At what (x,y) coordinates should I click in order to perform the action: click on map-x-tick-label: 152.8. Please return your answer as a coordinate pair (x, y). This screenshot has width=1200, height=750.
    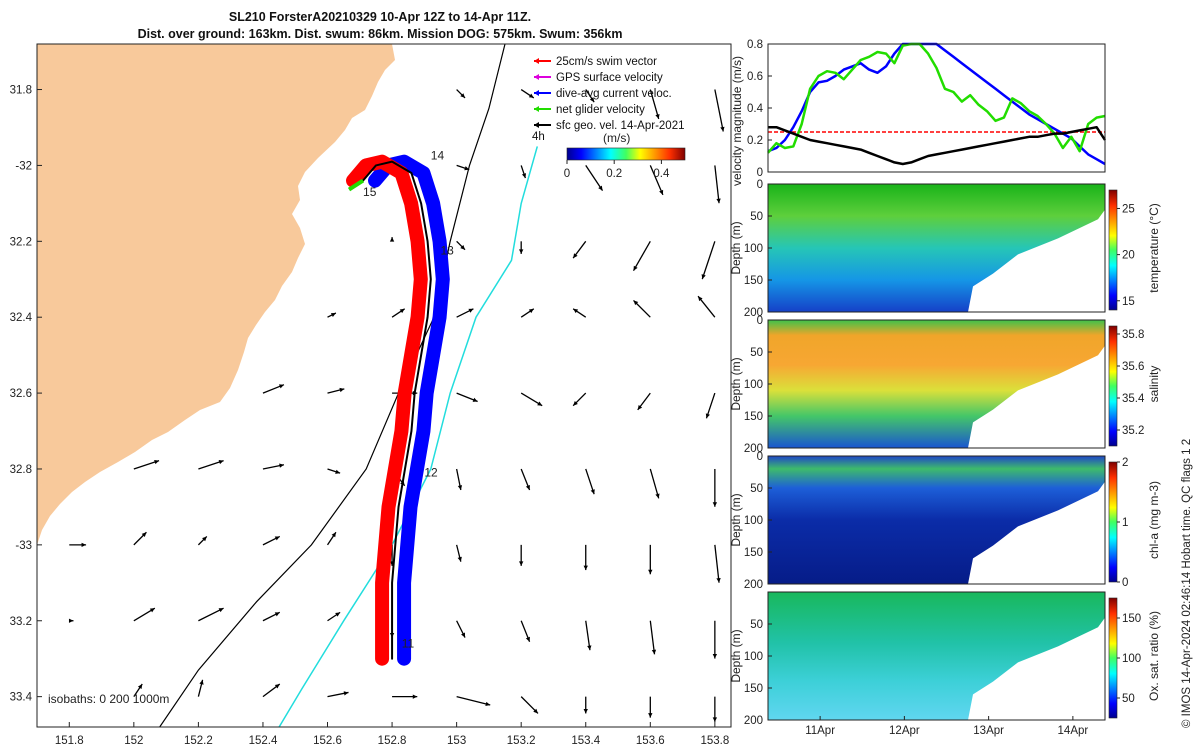
    Looking at the image, I should click on (392, 741).